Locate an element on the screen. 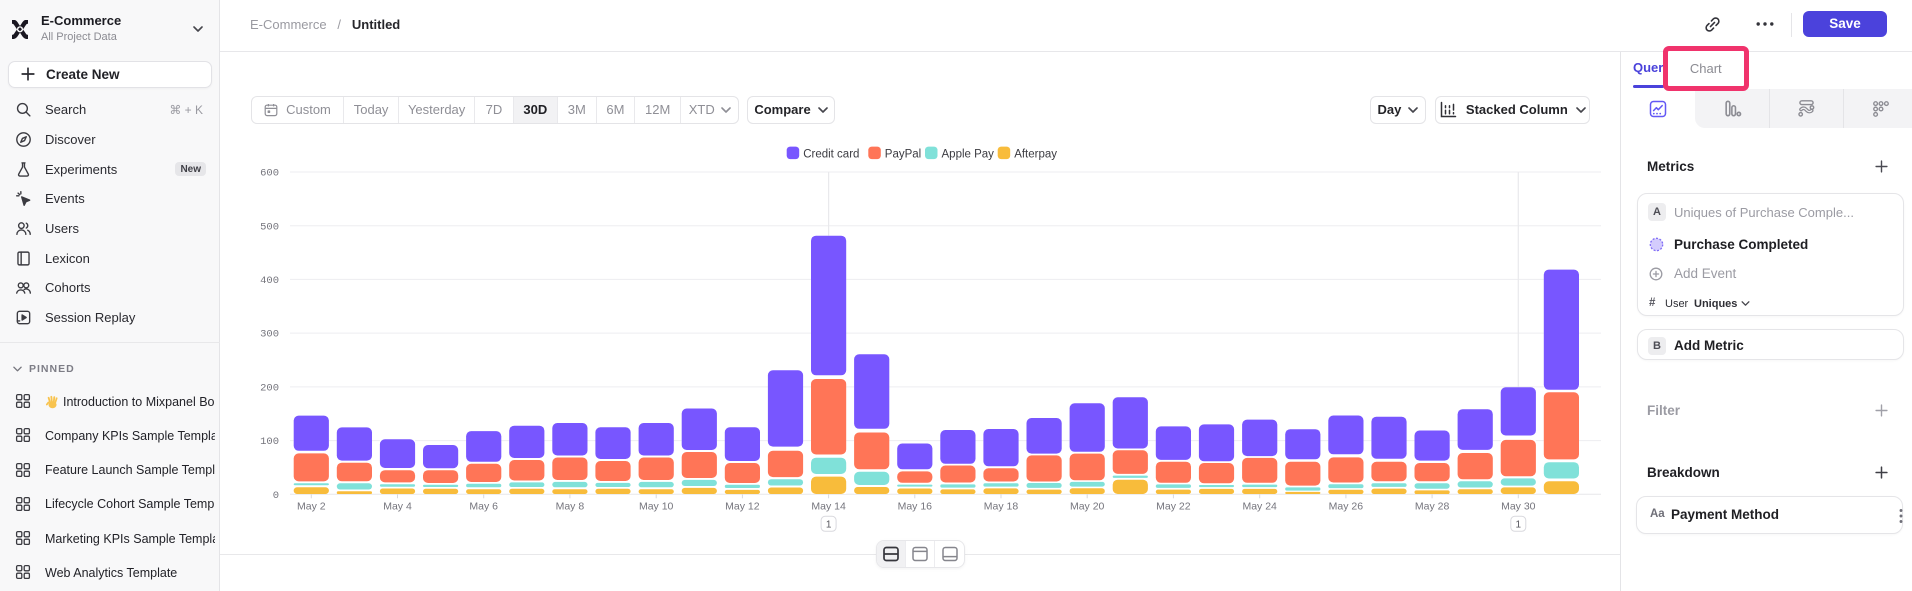  svg-text: May 6 is located at coordinates (483, 507).